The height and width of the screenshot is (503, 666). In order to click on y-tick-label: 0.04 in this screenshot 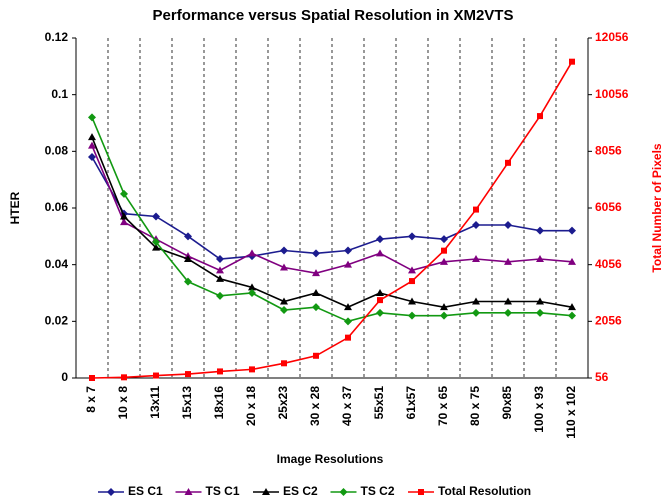, I will do `click(57, 264)`.